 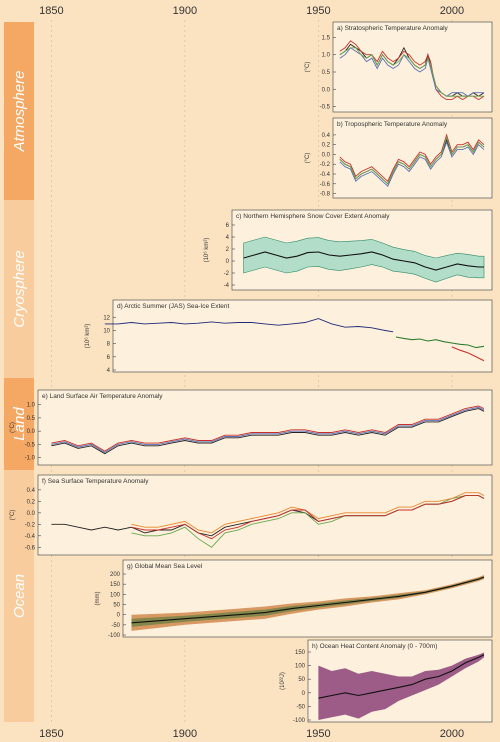 What do you see at coordinates (325, 185) in the screenshot?
I see `y-tick-label: -0.6` at bounding box center [325, 185].